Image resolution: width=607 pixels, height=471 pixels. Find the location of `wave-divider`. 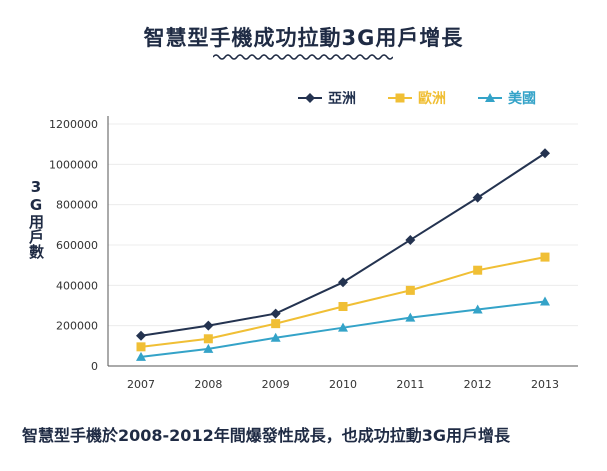

wave-divider is located at coordinates (303, 57).